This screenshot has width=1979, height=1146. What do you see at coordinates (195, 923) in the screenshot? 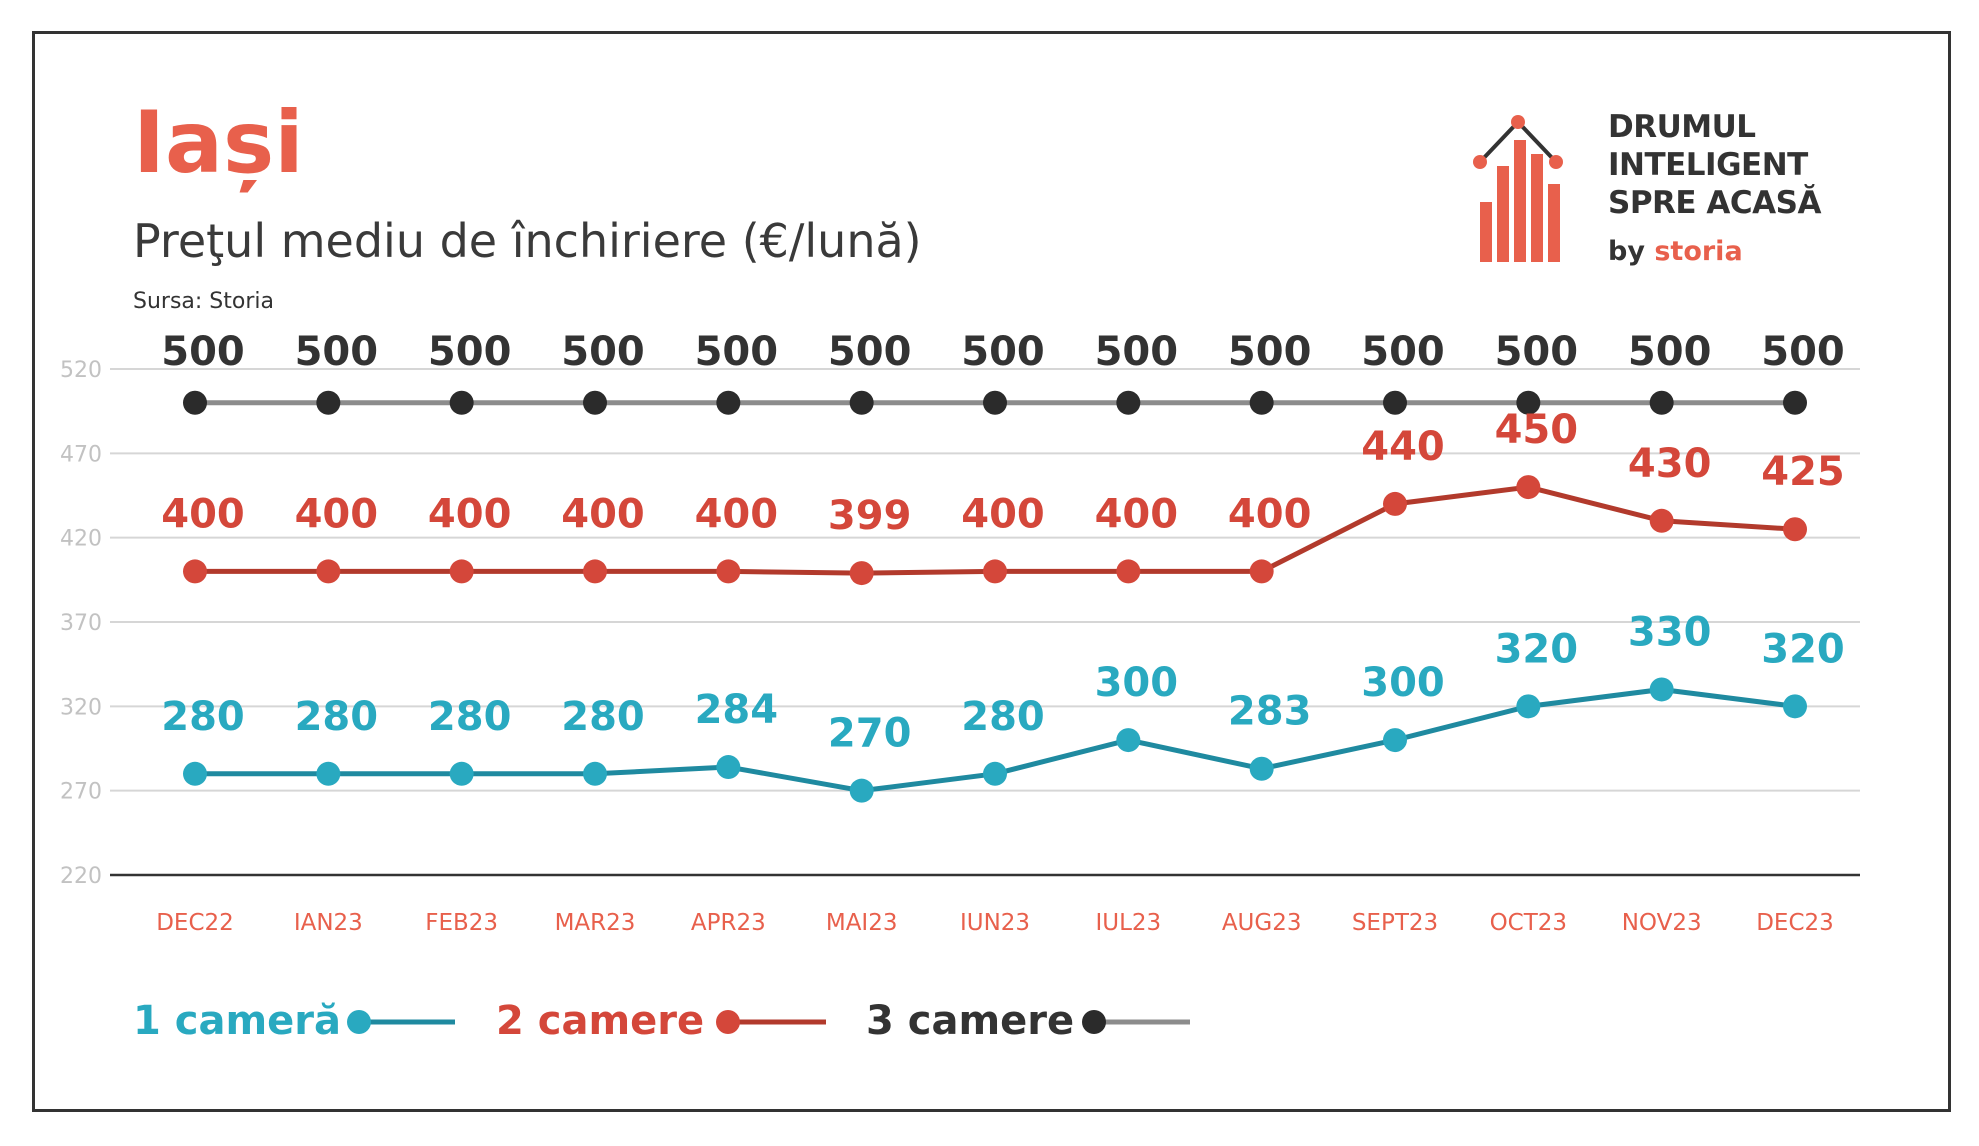
I see `x-tick-label: DEC22` at bounding box center [195, 923].